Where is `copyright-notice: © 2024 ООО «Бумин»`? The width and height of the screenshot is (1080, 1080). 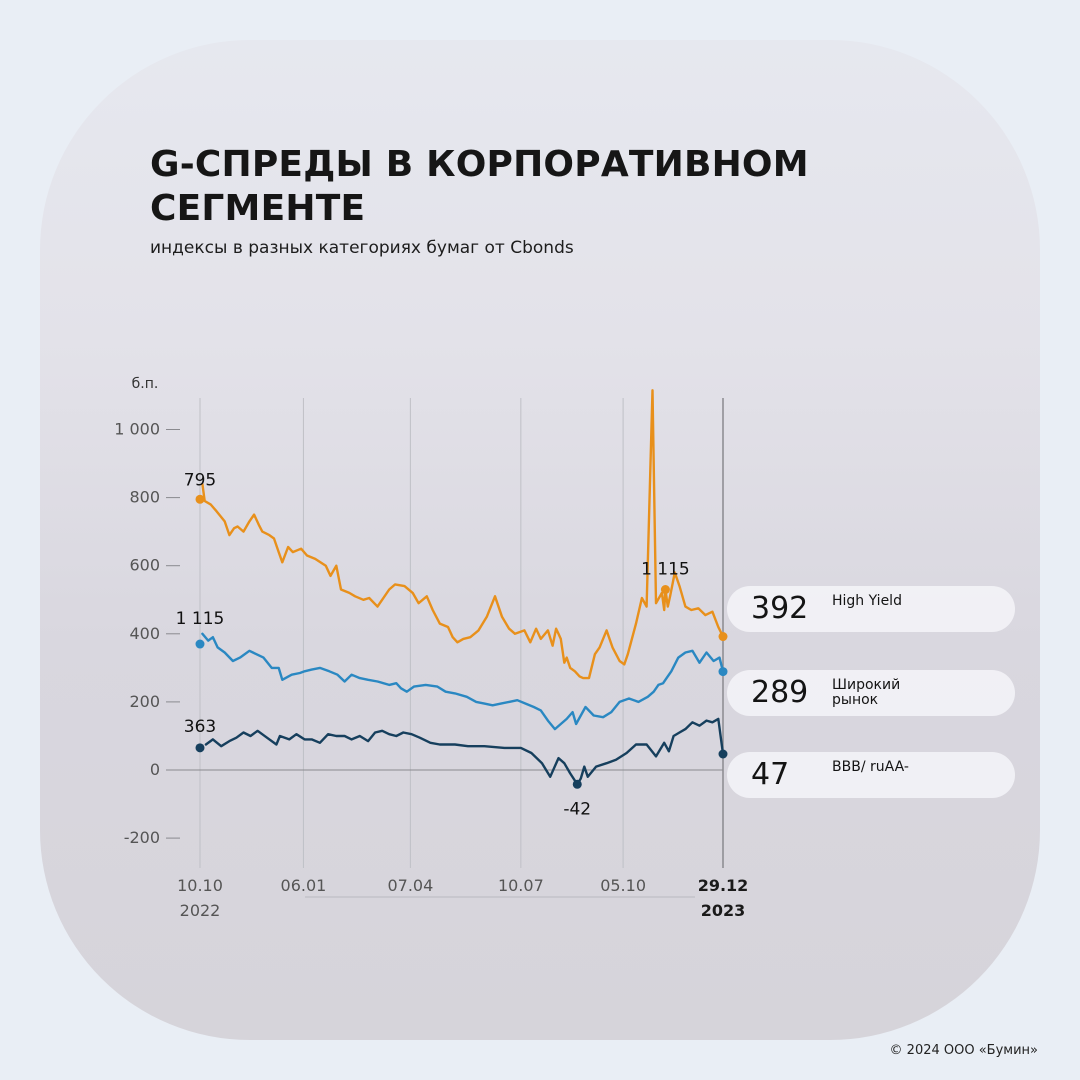
copyright-notice: © 2024 ООО «Бумин» is located at coordinates (963, 1050).